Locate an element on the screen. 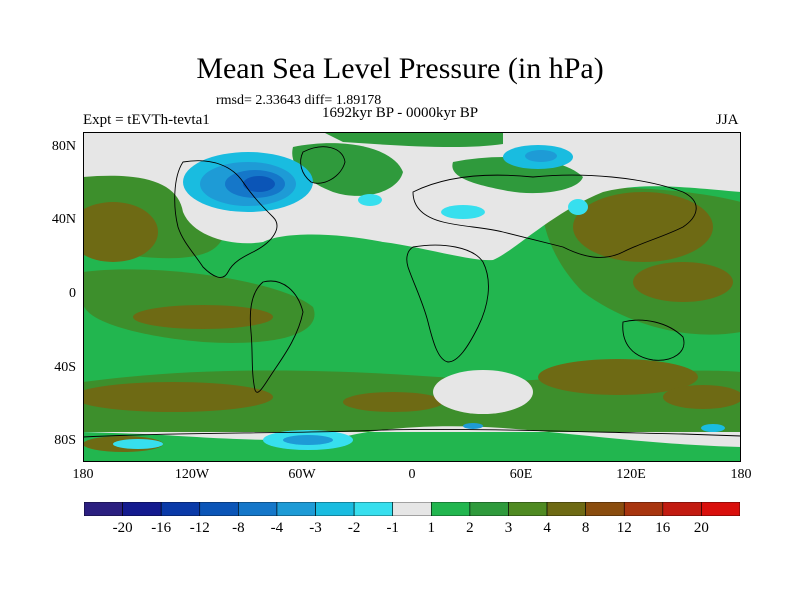 This screenshot has width=800, height=600. region-siberia-low is located at coordinates (473, 182).